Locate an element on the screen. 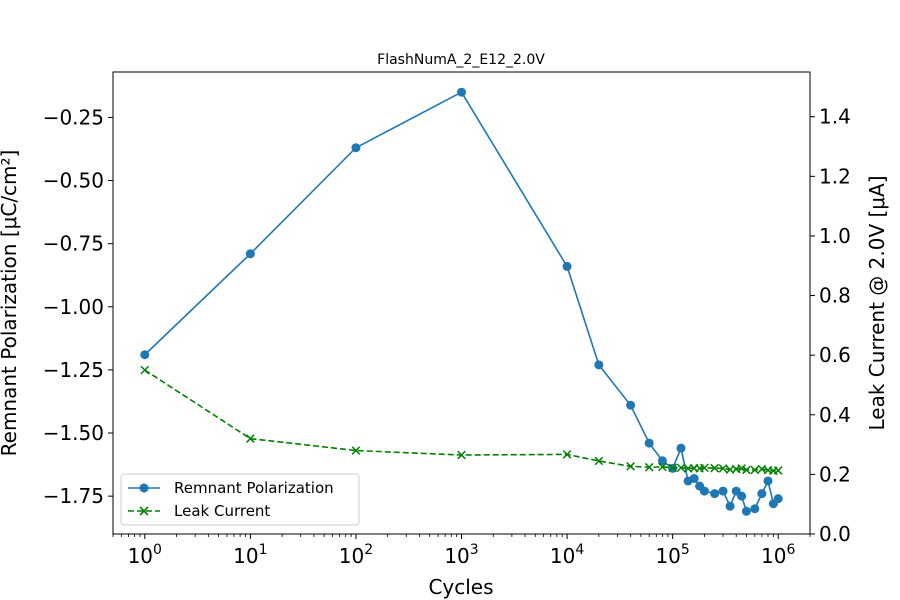  legend-label-remnant-polarization: Remnant Polarization is located at coordinates (254, 488).